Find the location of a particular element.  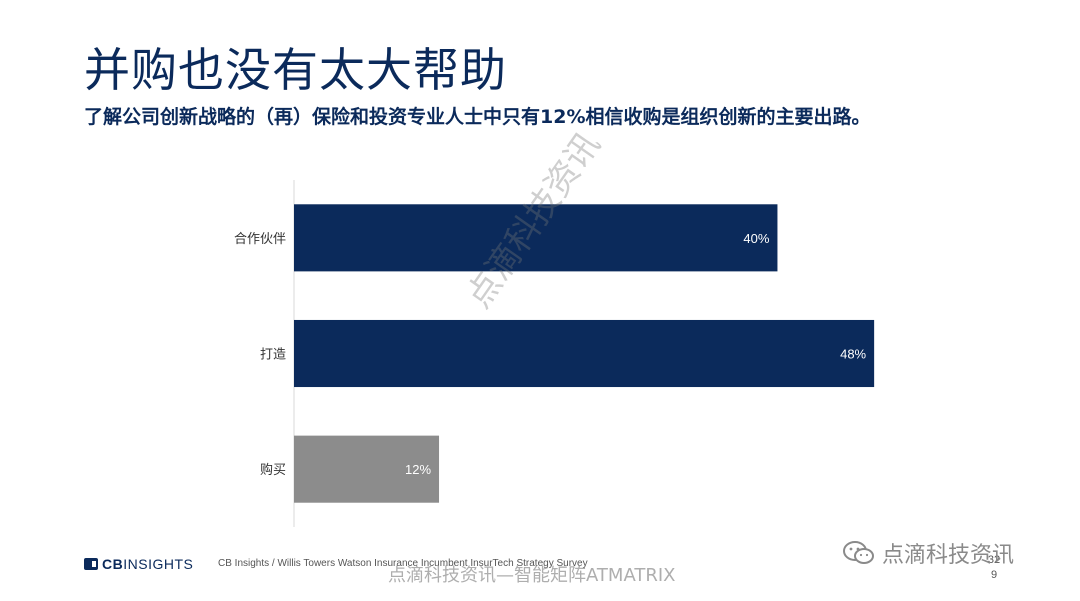

data-label-3: 12% is located at coordinates (418, 469).